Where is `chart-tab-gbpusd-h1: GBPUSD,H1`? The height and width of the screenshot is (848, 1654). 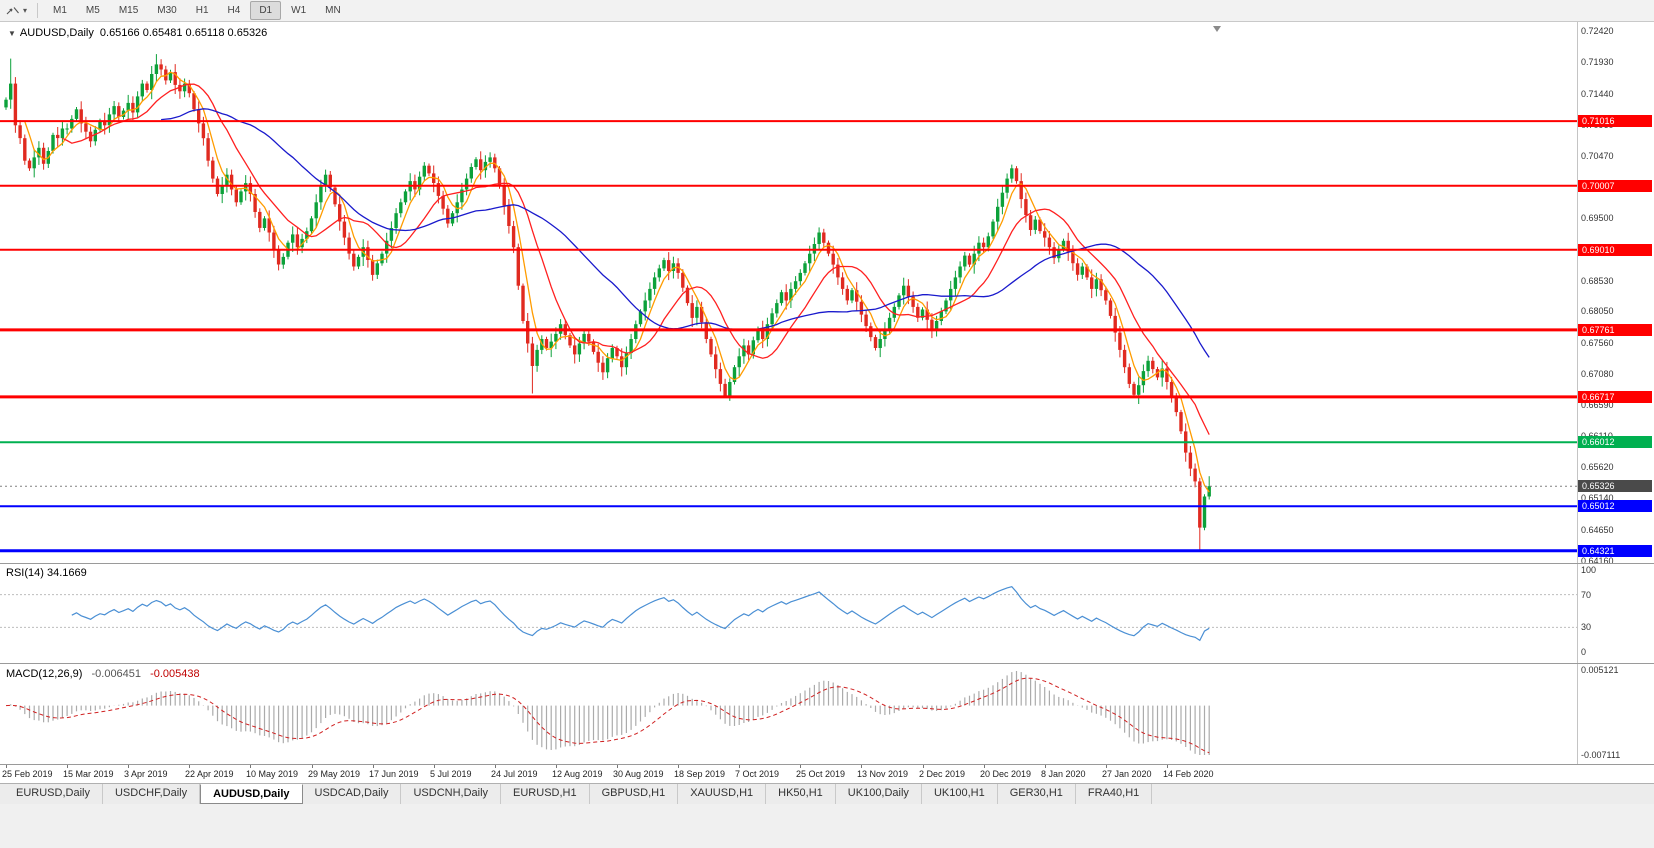
chart-tab-gbpusd-h1: GBPUSD,H1 is located at coordinates (634, 794).